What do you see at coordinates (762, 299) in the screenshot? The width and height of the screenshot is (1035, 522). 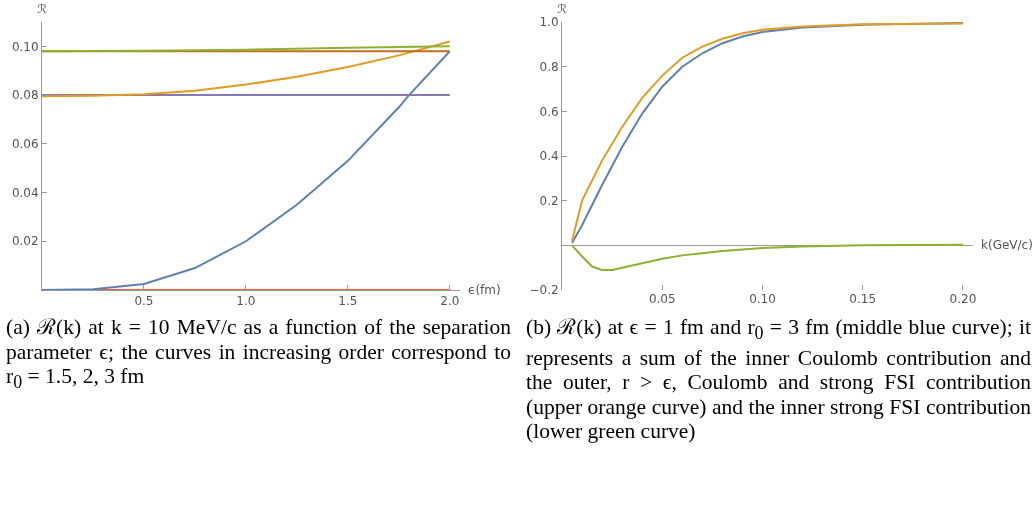 I see `x-tick-label: 0.10` at bounding box center [762, 299].